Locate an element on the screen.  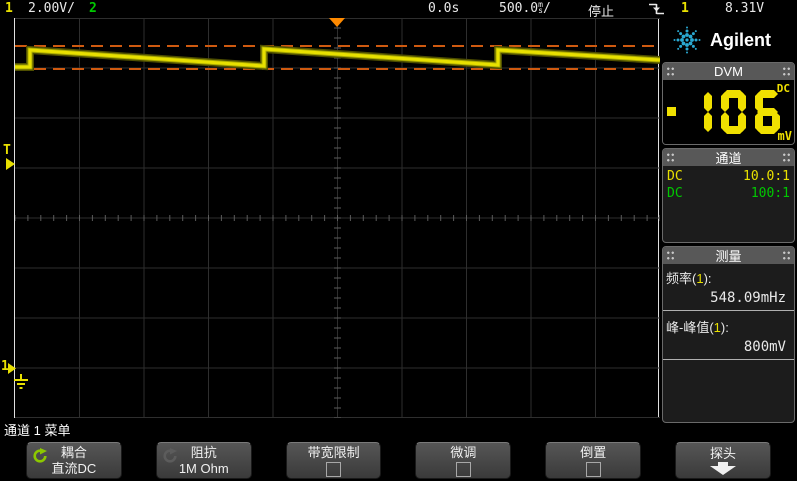
timebase-scale: 500.0 m s / is located at coordinates (525, 8).